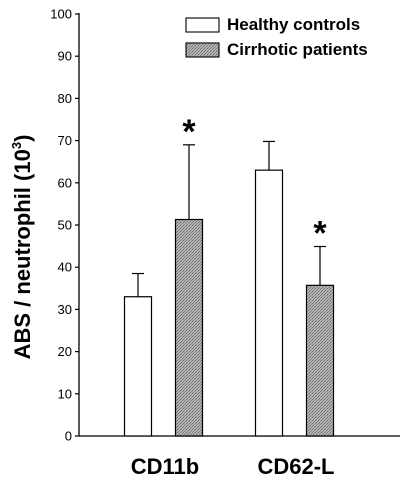 Image resolution: width=400 pixels, height=483 pixels. Describe the element at coordinates (65, 393) in the screenshot. I see `y-tick-label: 10` at that location.